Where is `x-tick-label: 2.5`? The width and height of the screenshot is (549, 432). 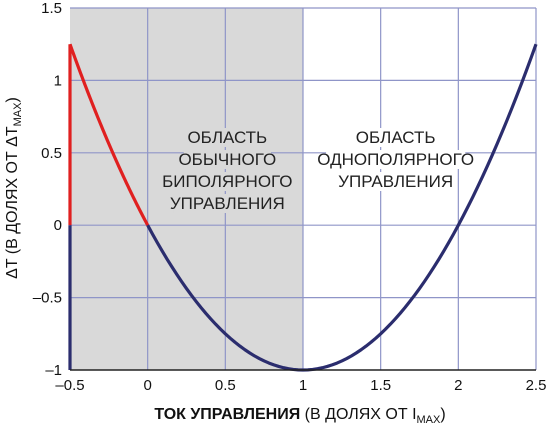
x-tick-label: 2.5 is located at coordinates (536, 385).